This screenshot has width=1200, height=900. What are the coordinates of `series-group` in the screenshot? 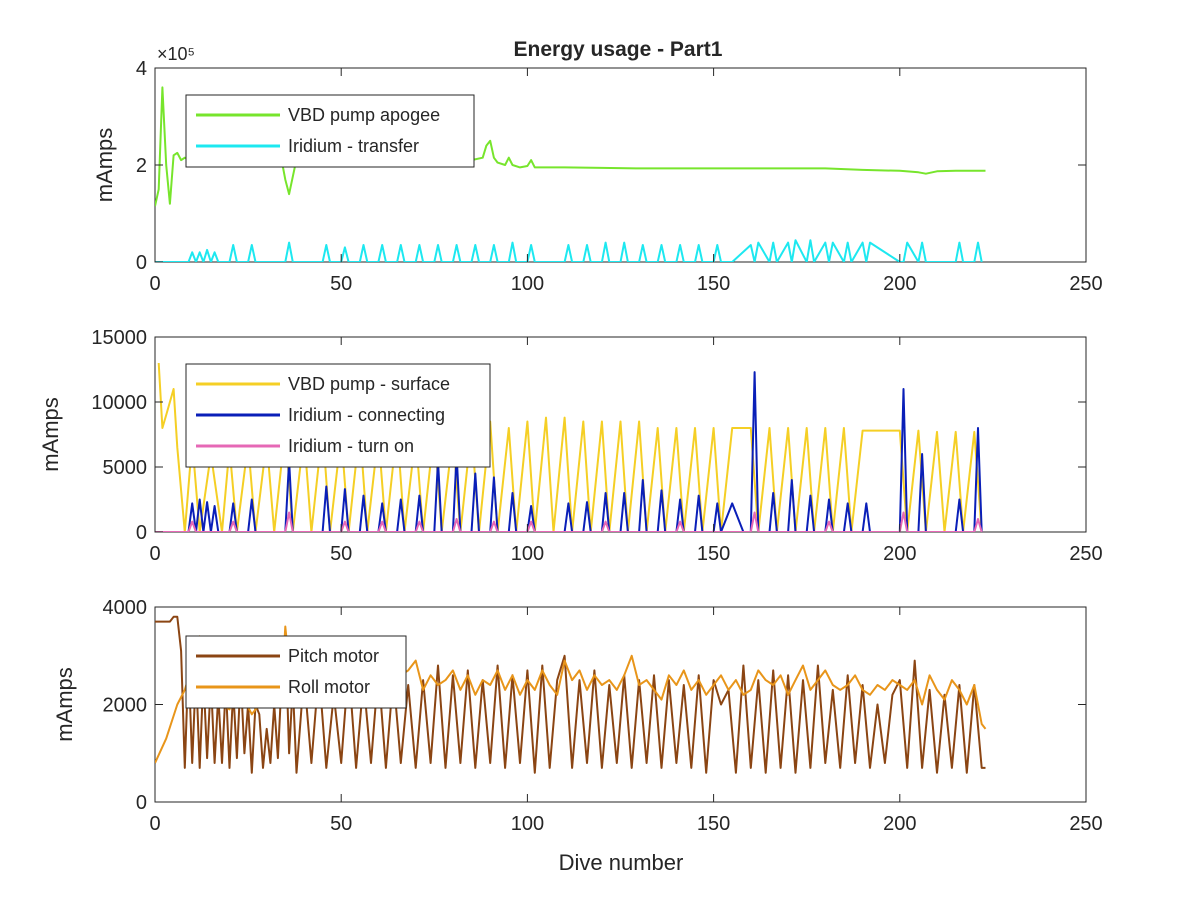 It's located at (569, 447).